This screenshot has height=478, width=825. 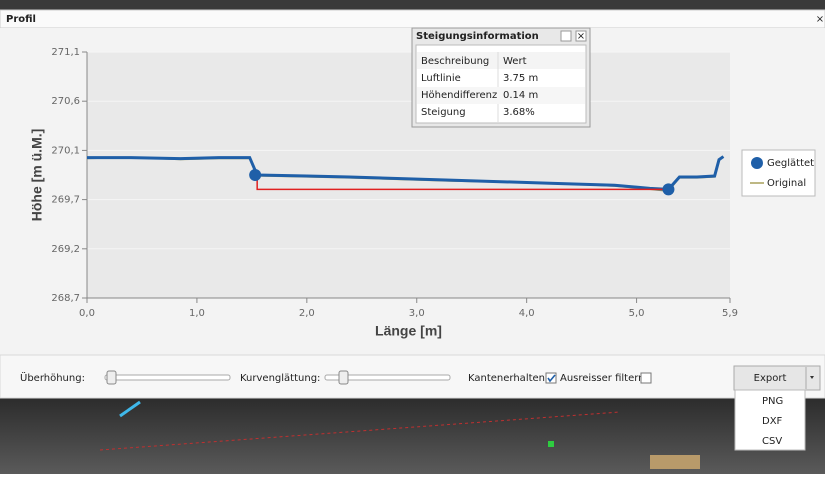 I want to click on x-tick-label: 1,0, so click(x=197, y=313).